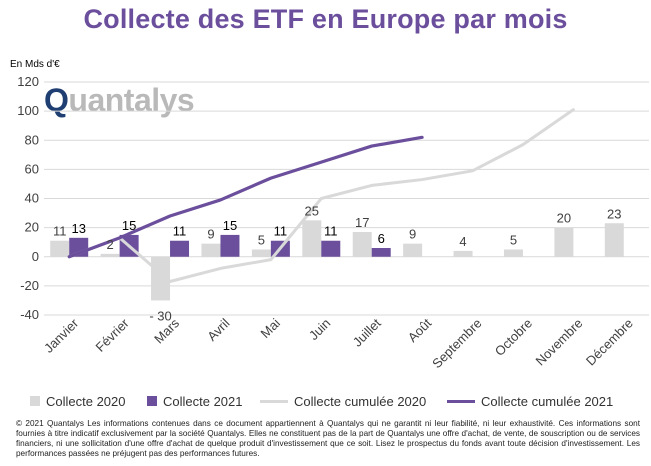  Describe the element at coordinates (32, 227) in the screenshot. I see `y-tick-label: 20` at that location.